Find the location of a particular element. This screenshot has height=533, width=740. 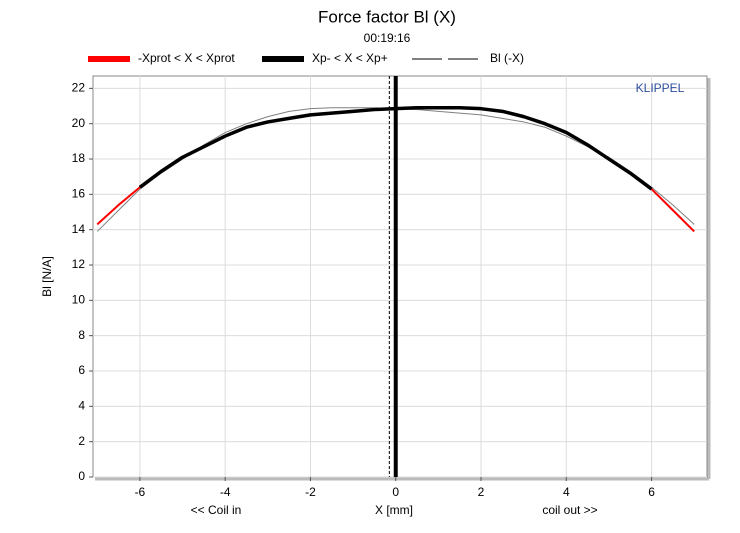

y-tick-label: 18 is located at coordinates (79, 158).